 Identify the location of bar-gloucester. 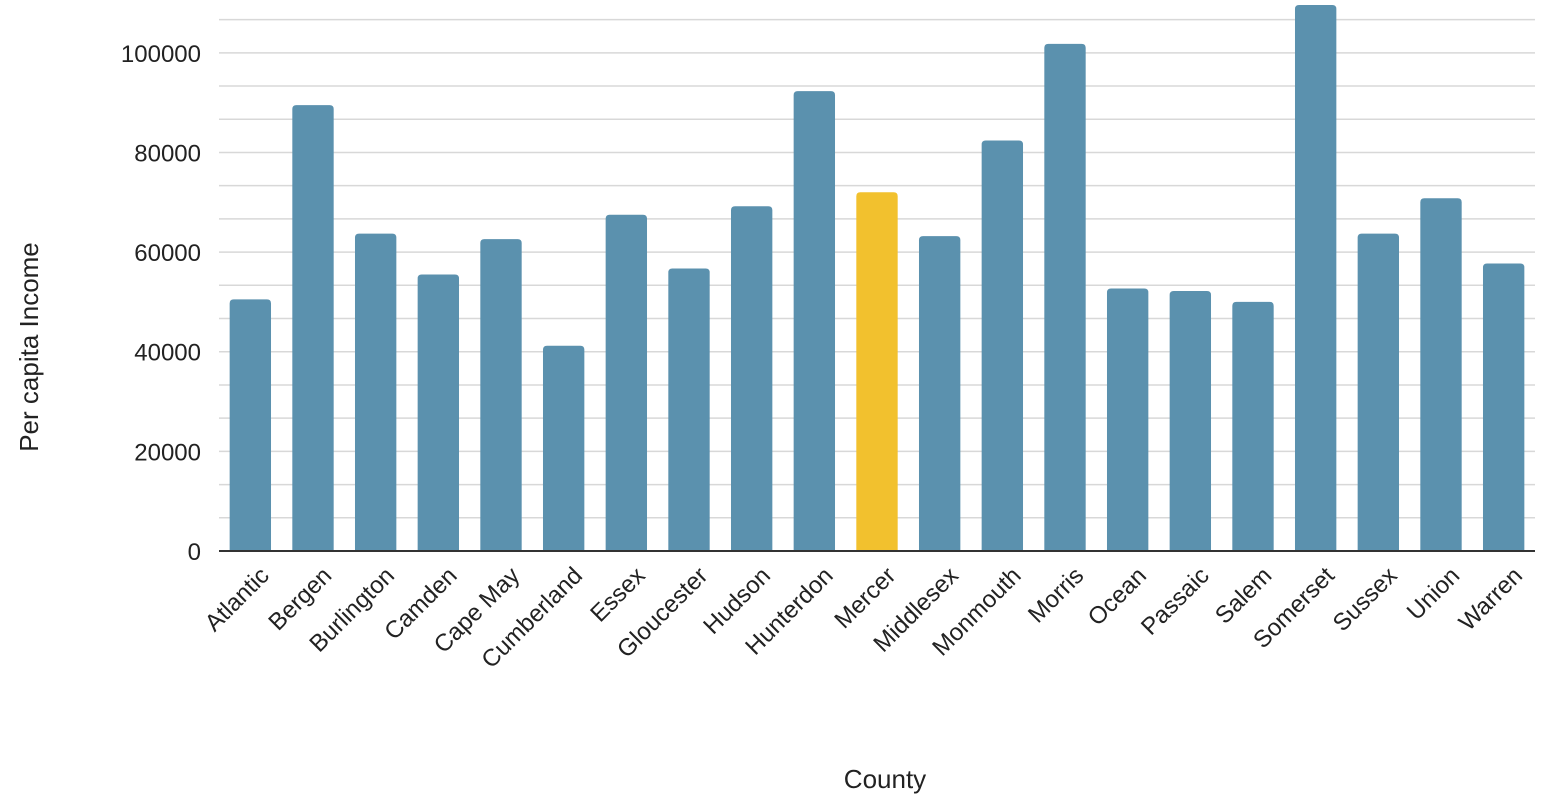
(689, 409).